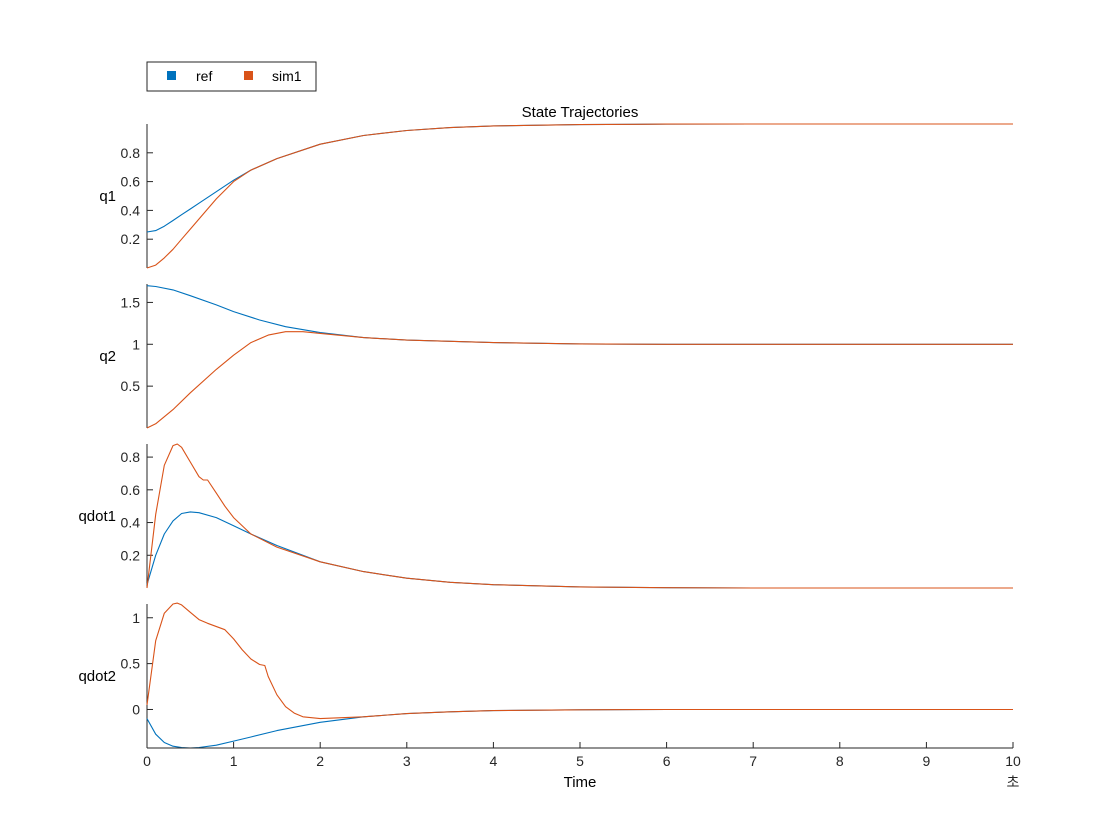 The width and height of the screenshot is (1120, 840). What do you see at coordinates (136, 344) in the screenshot?
I see `y-tick-label-q2: 1` at bounding box center [136, 344].